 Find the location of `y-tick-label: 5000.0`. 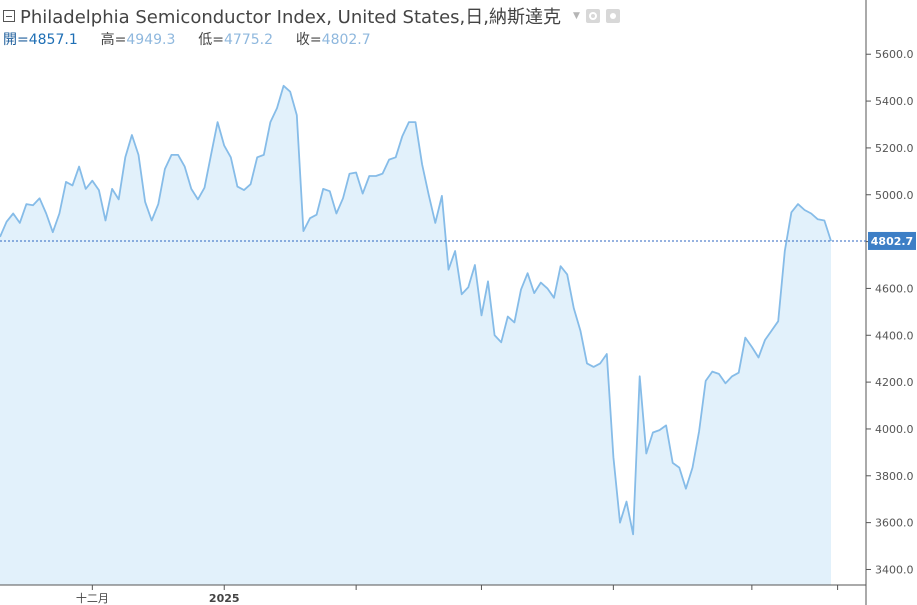

y-tick-label: 5000.0 is located at coordinates (894, 195).